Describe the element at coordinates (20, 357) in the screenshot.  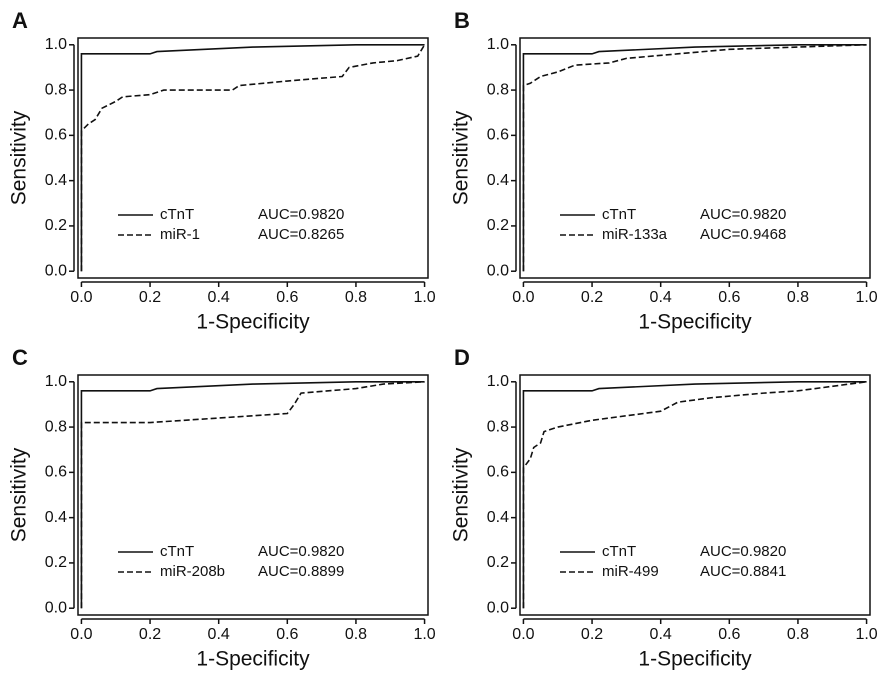
I see `panel-label: C` at that location.